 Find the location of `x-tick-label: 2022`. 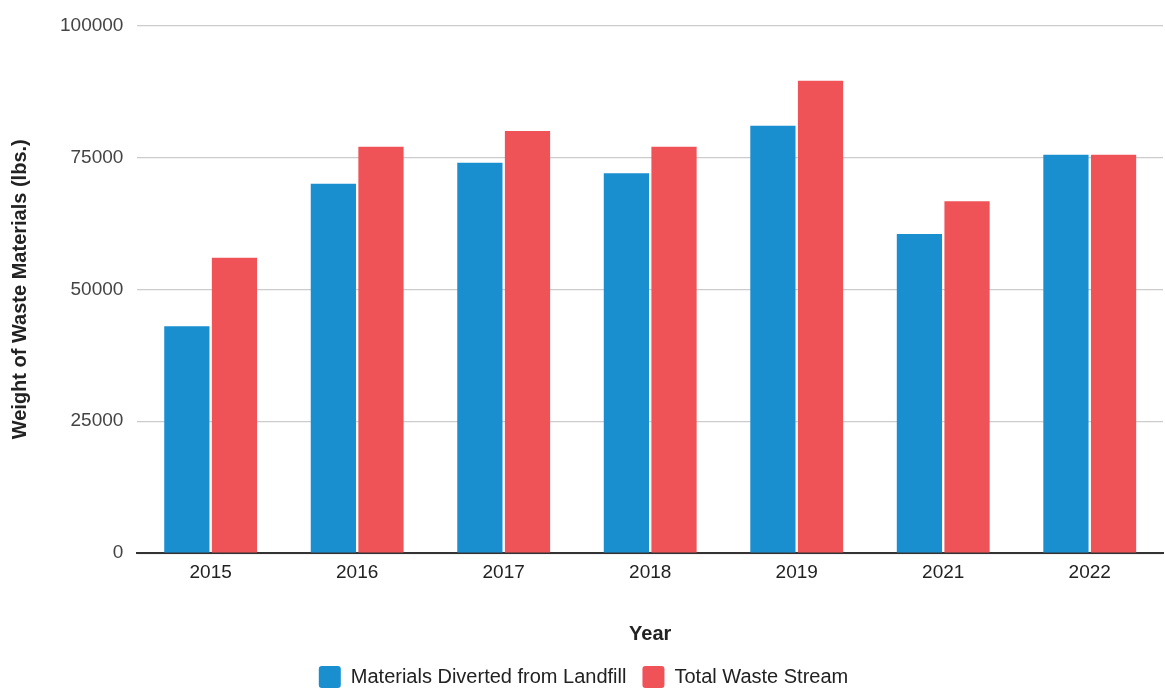

x-tick-label: 2022 is located at coordinates (1089, 571).